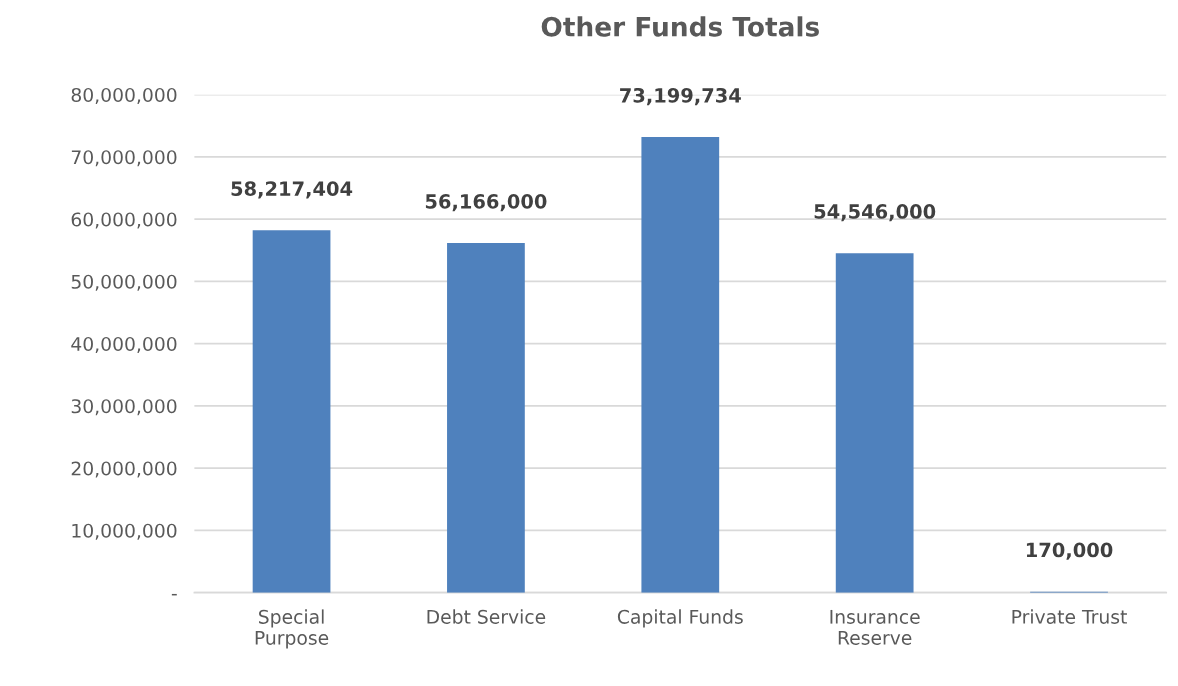  What do you see at coordinates (875, 213) in the screenshot?
I see `data-label: 54,546,000` at bounding box center [875, 213].